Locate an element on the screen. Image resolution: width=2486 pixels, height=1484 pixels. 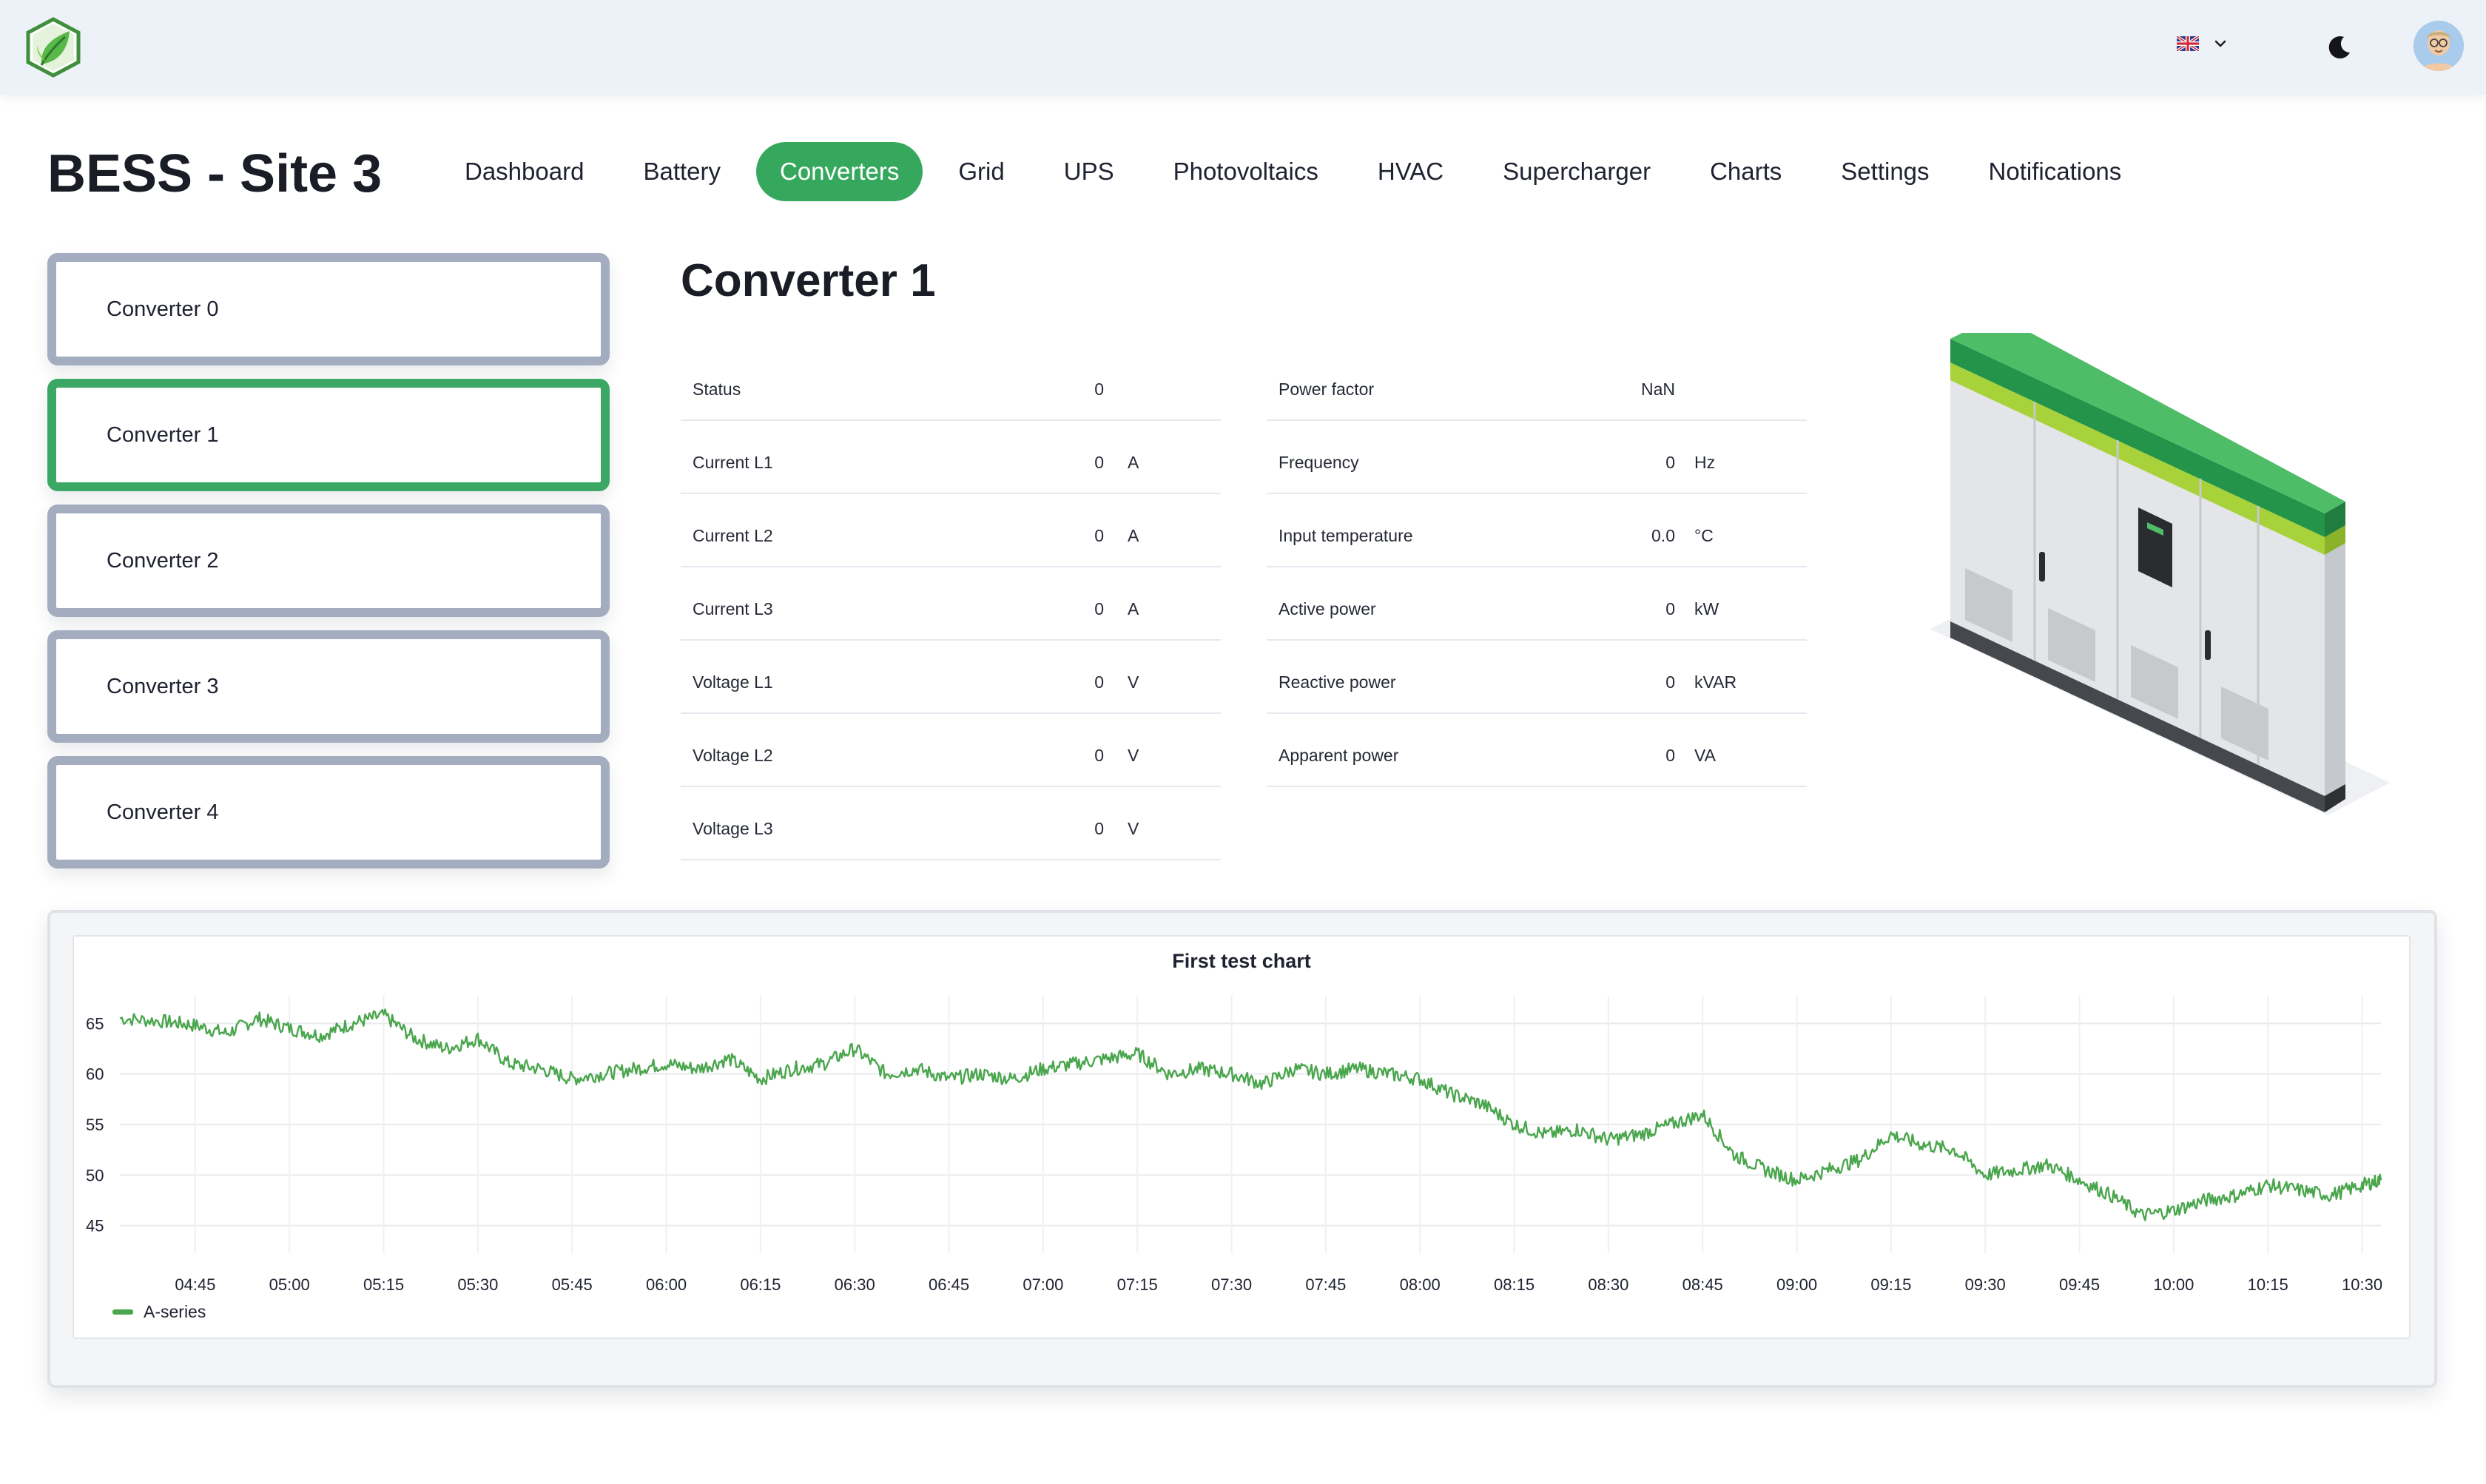
user-avatar-icon is located at coordinates (2439, 46).